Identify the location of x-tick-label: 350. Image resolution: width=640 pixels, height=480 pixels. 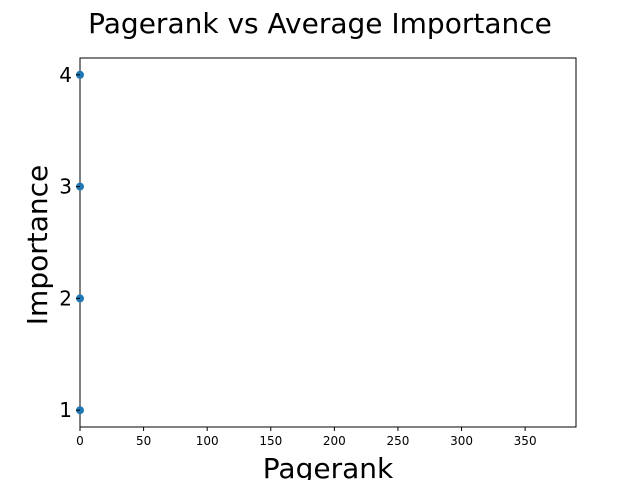
(525, 441).